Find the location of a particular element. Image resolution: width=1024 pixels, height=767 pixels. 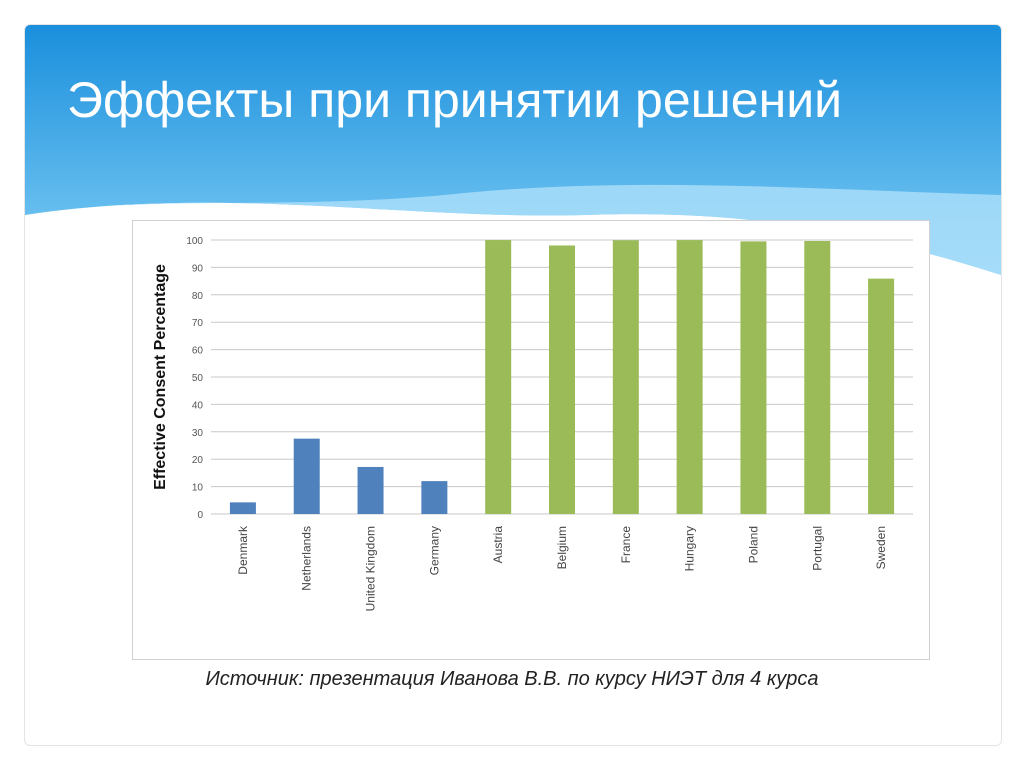

x-tick-label: Portugal is located at coordinates (817, 548).